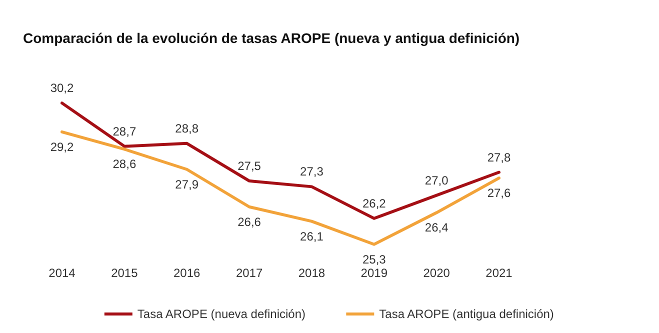 This screenshot has width=659, height=333. I want to click on x-tick-label: 2021, so click(499, 273).